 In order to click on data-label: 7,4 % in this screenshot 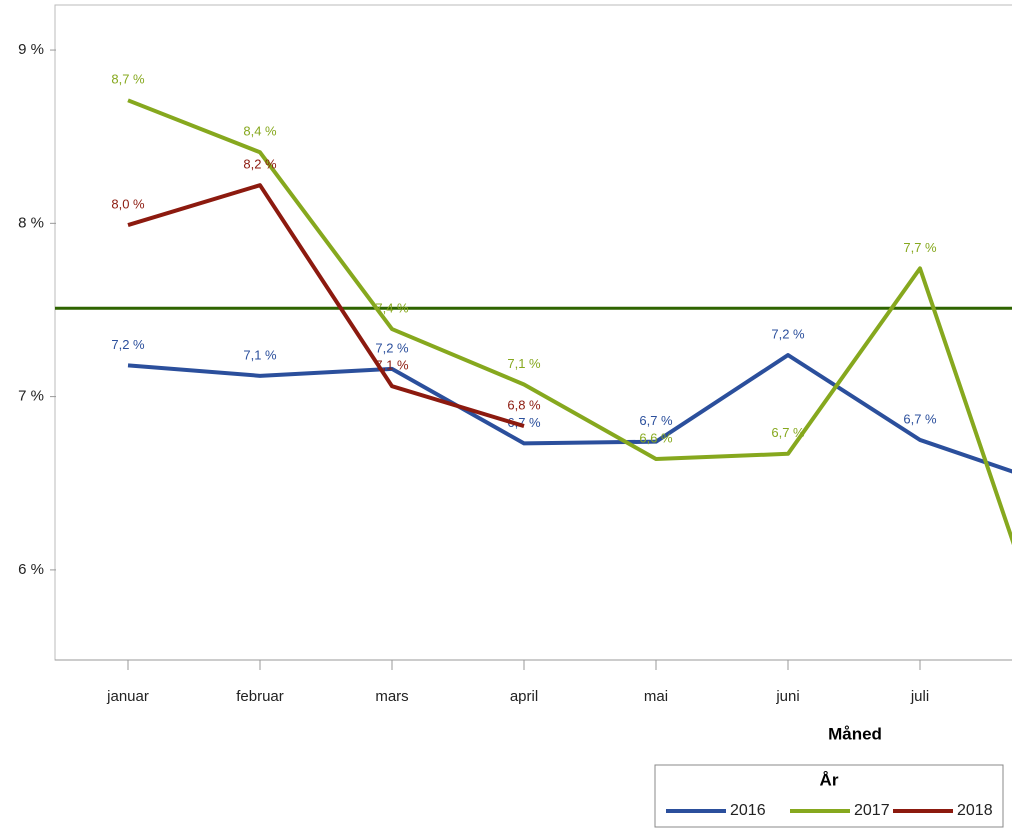, I will do `click(392, 307)`.